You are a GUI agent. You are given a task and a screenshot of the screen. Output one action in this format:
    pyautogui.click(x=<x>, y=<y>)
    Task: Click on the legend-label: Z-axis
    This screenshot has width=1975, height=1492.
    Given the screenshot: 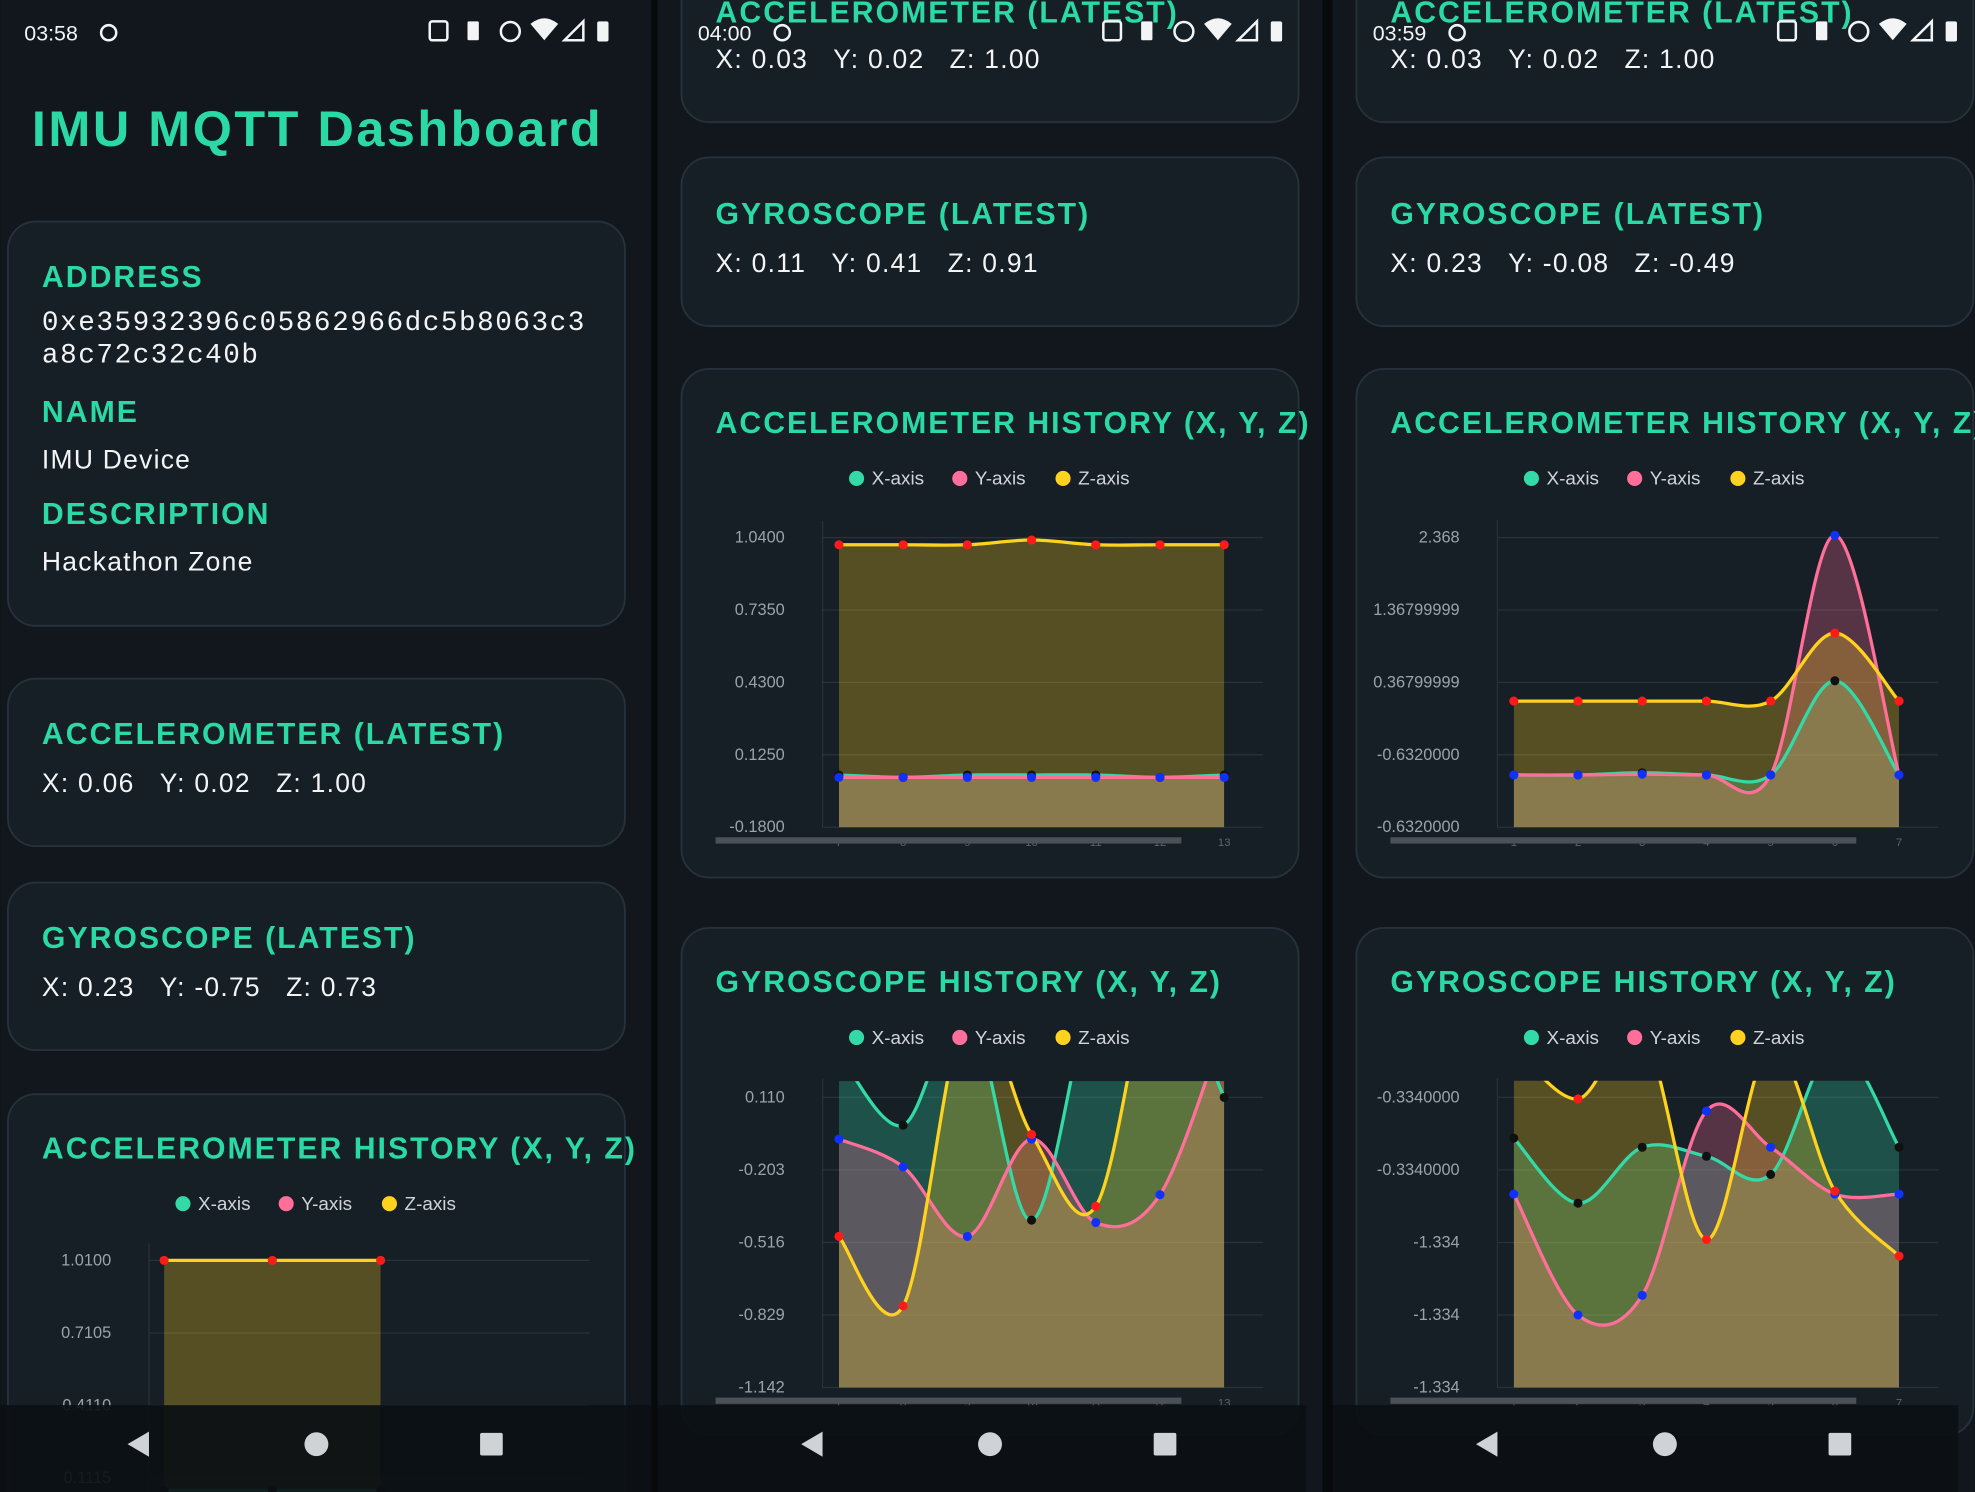 What is the action you would take?
    pyautogui.click(x=1778, y=1038)
    